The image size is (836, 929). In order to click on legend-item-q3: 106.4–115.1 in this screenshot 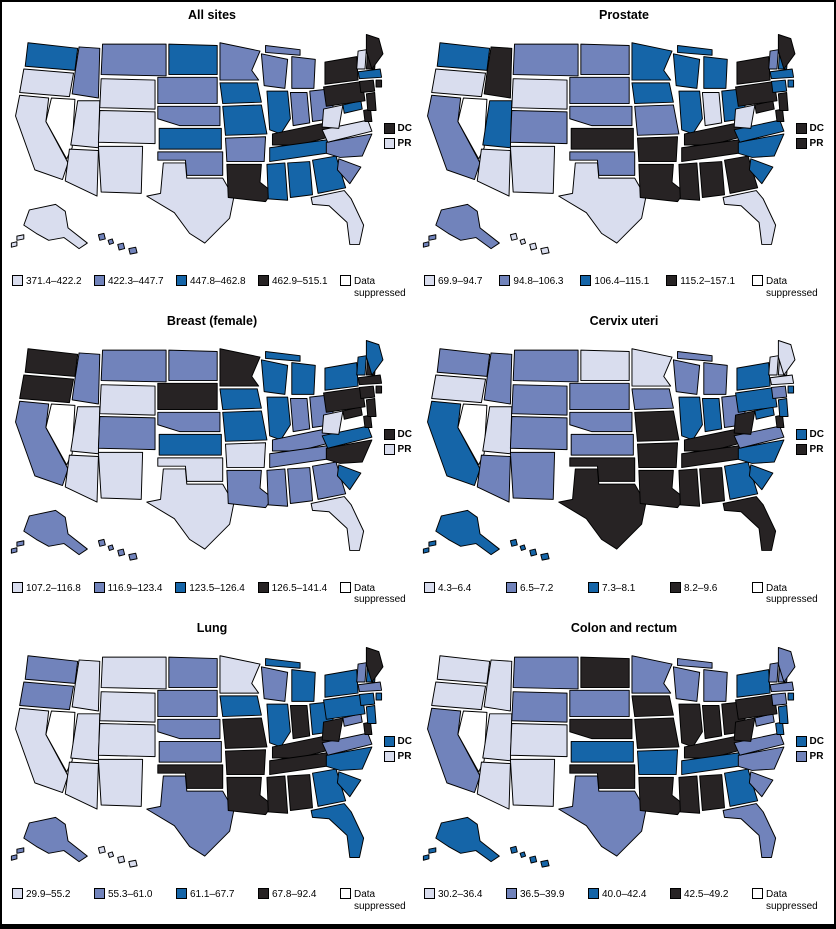, I will do `click(614, 281)`.